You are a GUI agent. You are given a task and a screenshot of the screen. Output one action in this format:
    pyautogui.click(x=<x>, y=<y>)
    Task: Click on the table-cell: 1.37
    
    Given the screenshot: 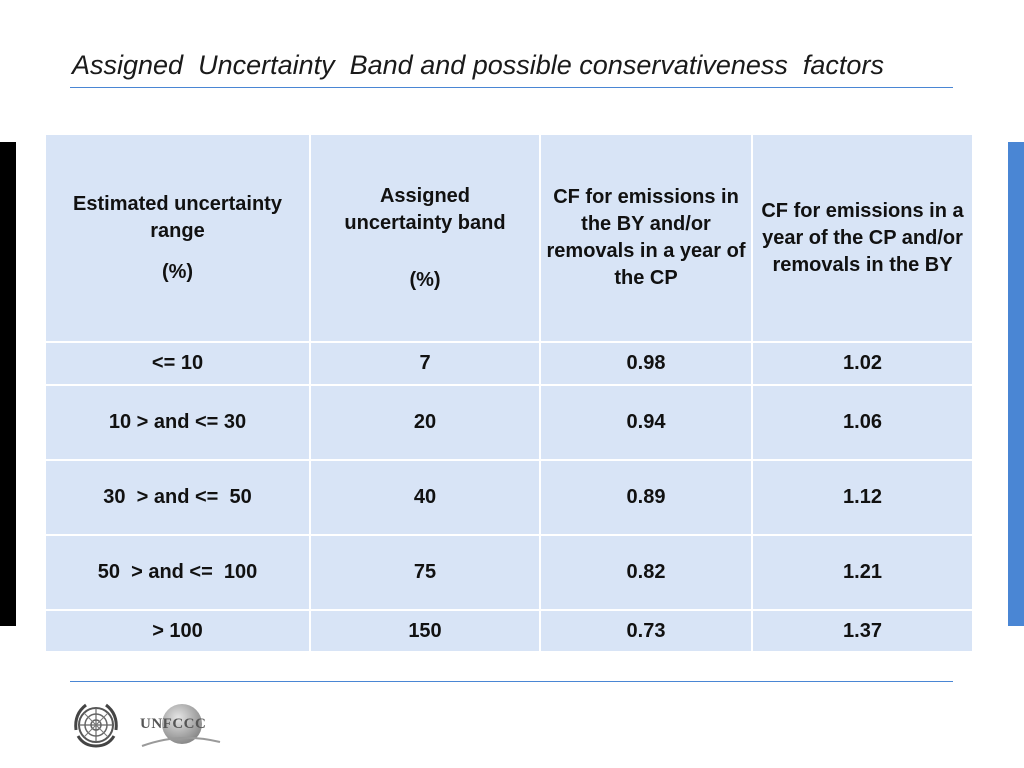 What is the action you would take?
    pyautogui.click(x=862, y=631)
    